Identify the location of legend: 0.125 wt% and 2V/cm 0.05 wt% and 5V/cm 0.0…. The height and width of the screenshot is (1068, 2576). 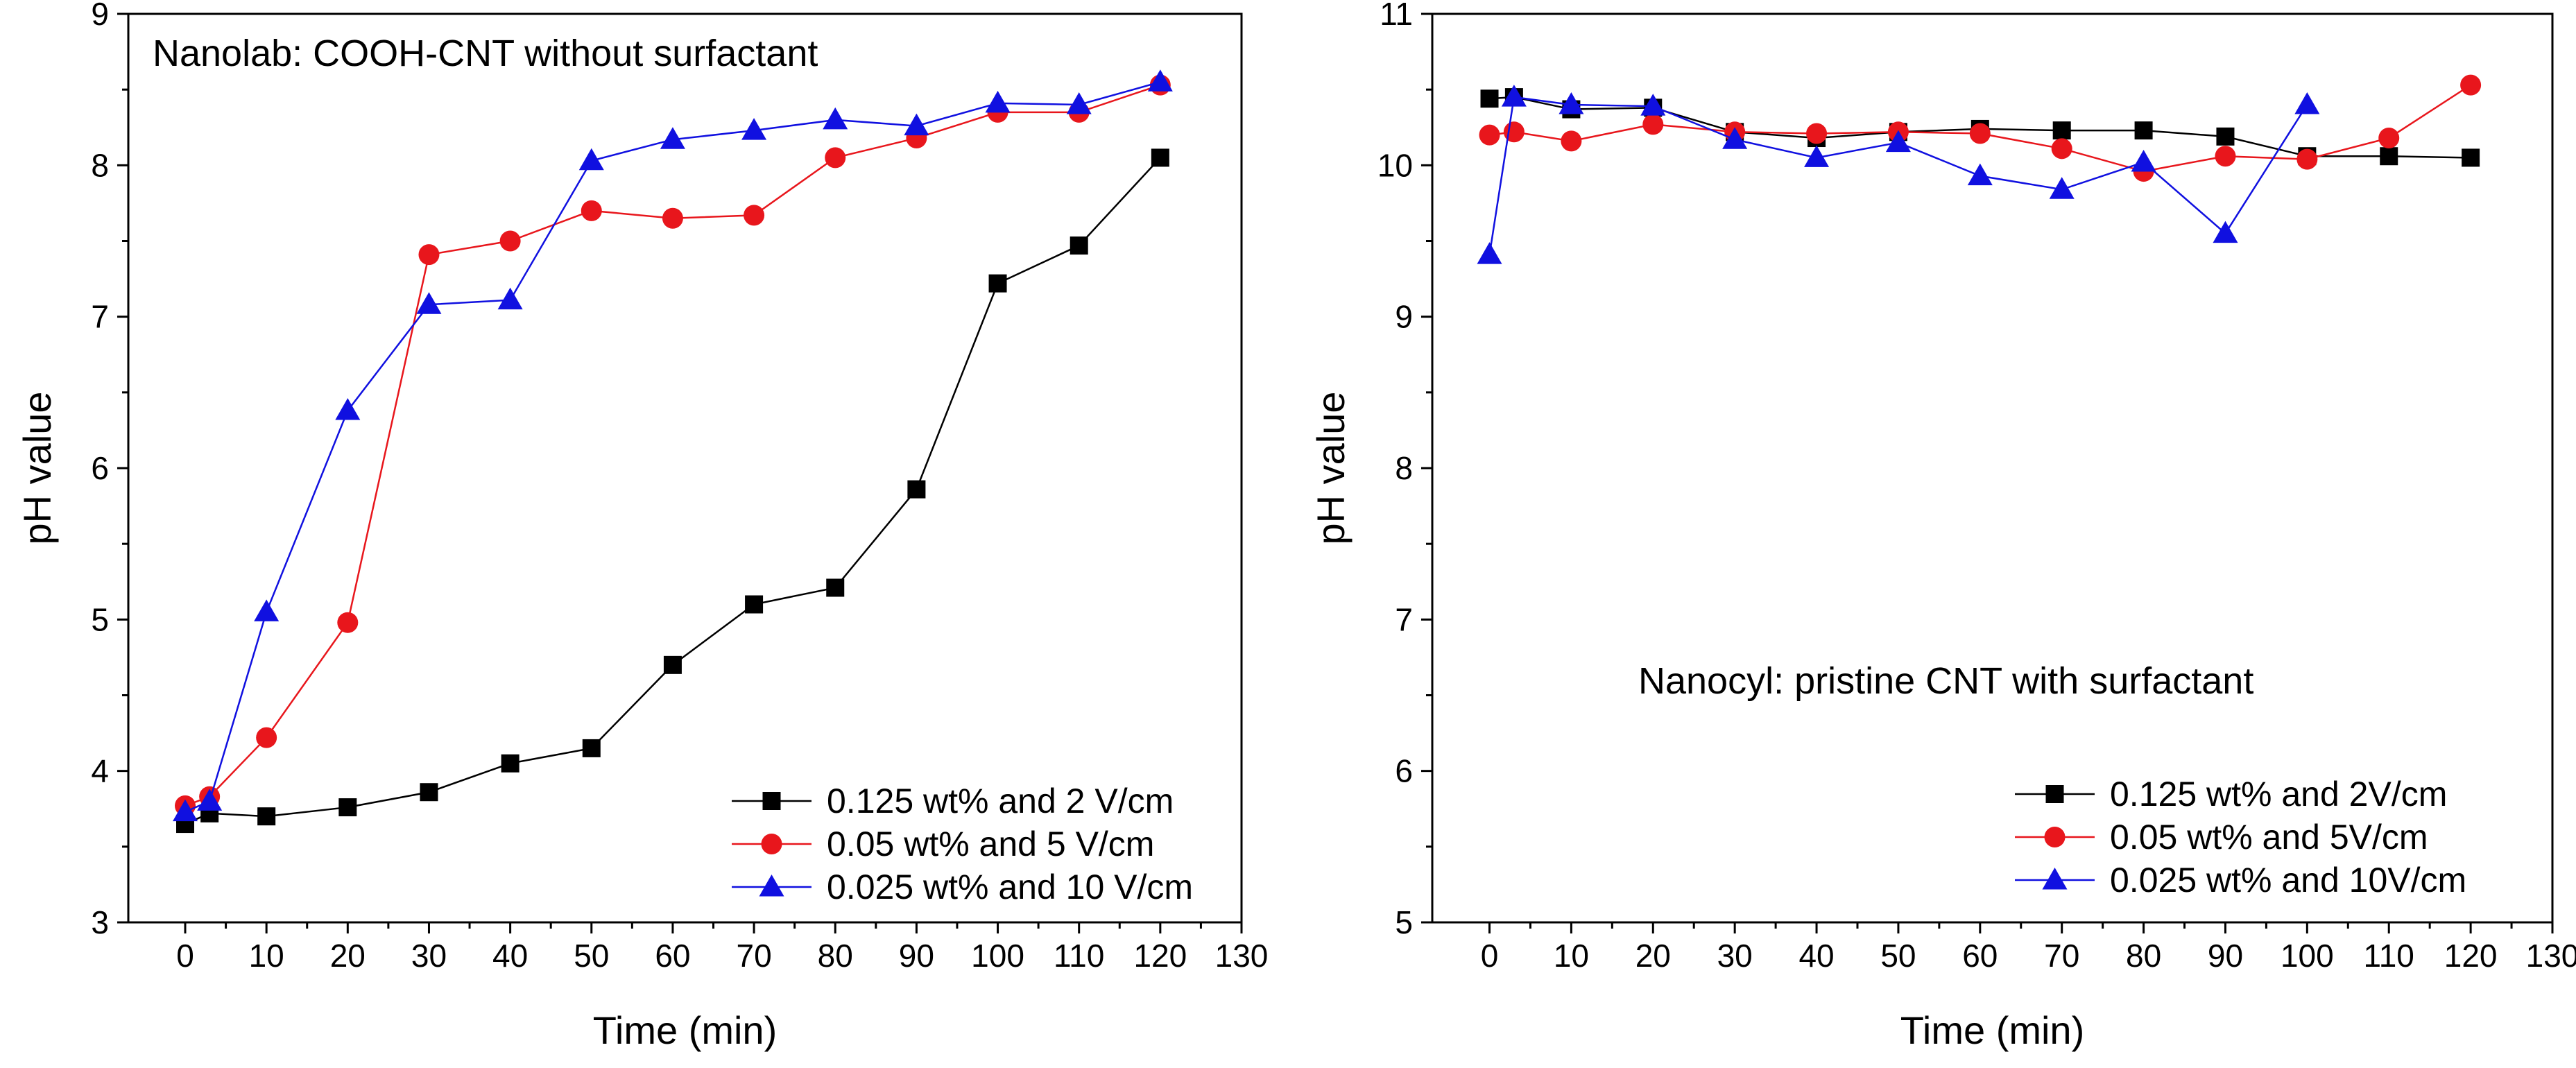
(2240, 837).